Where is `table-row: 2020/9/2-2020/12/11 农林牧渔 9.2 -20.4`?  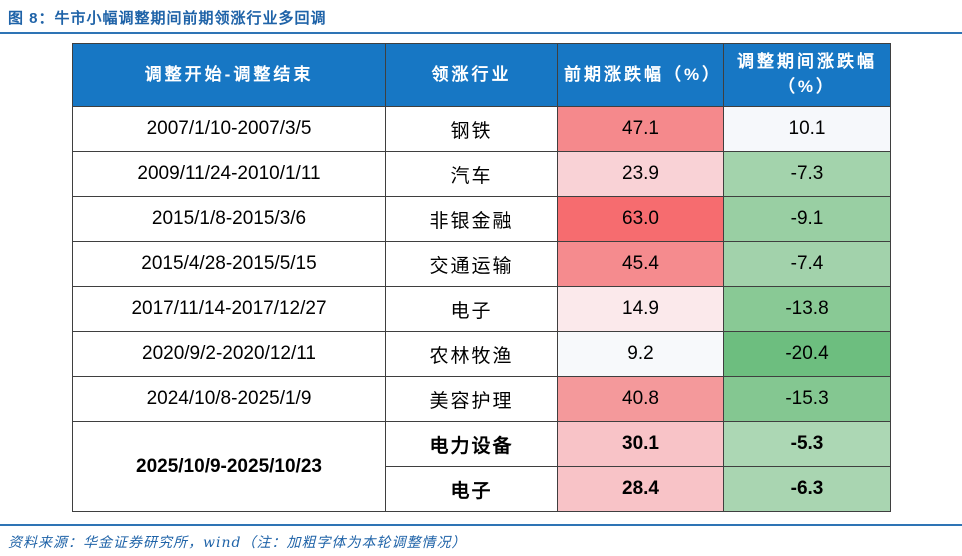 table-row: 2020/9/2-2020/12/11 农林牧渔 9.2 -20.4 is located at coordinates (481, 354).